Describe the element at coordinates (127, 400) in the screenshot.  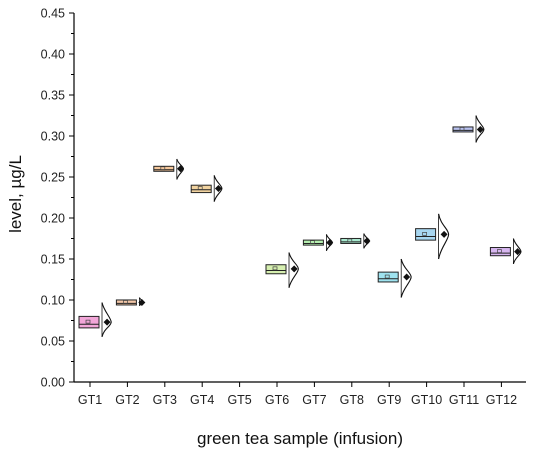
I see `x-tick-label: GT2` at that location.